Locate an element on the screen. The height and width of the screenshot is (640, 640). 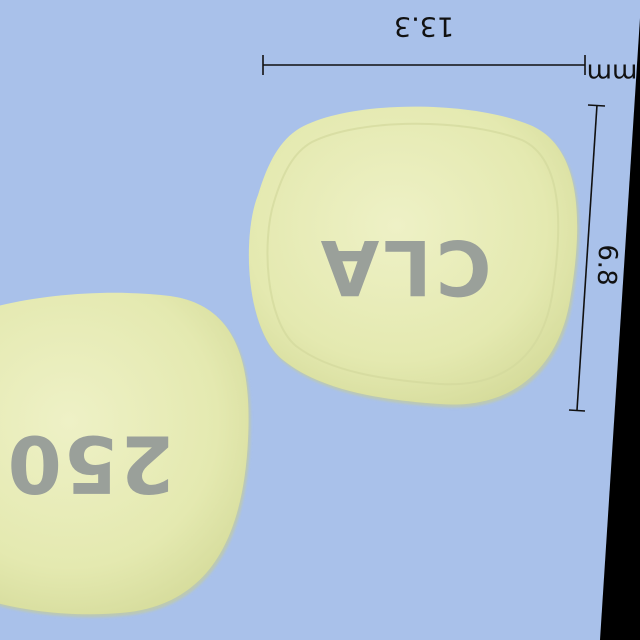
width-label: 13.3 is located at coordinates (424, 26).